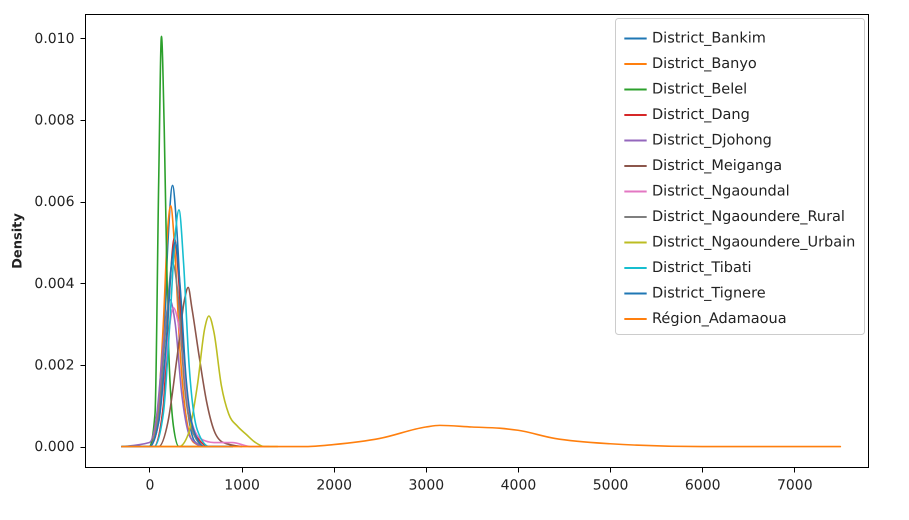  What do you see at coordinates (610, 486) in the screenshot?
I see `x-tick-label: 5000` at bounding box center [610, 486].